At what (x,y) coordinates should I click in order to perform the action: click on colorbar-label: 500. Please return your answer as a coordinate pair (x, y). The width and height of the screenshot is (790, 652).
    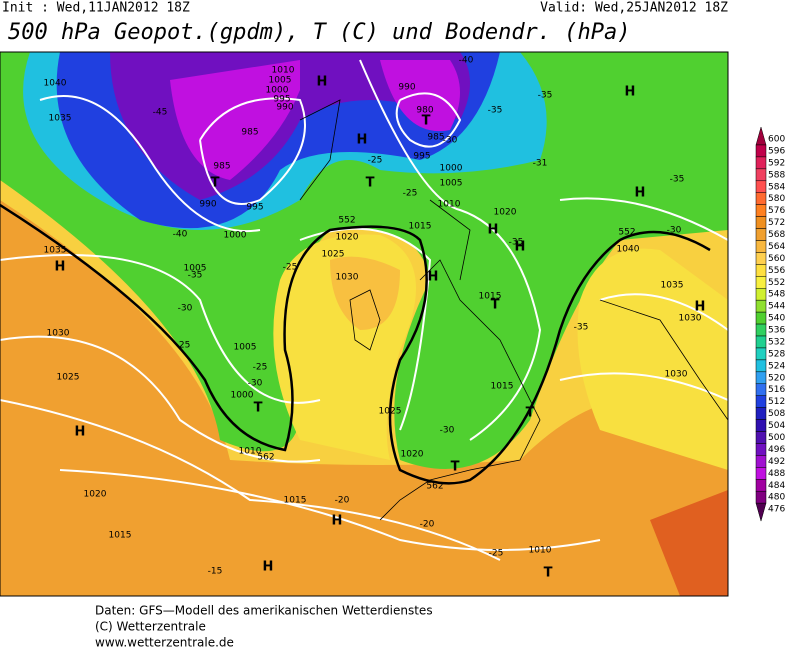
    Looking at the image, I should click on (776, 438).